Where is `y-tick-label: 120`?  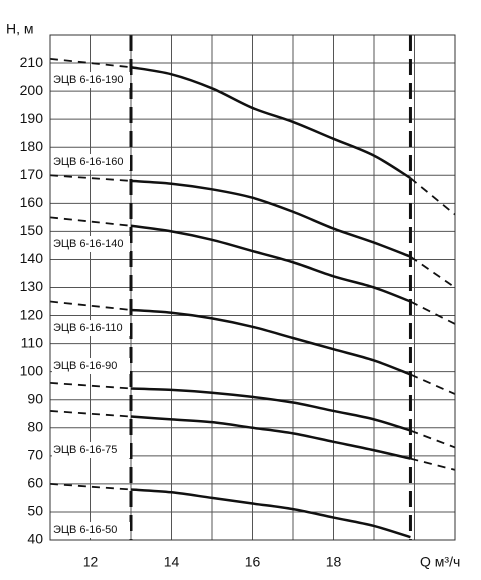
y-tick-label: 120 is located at coordinates (32, 314).